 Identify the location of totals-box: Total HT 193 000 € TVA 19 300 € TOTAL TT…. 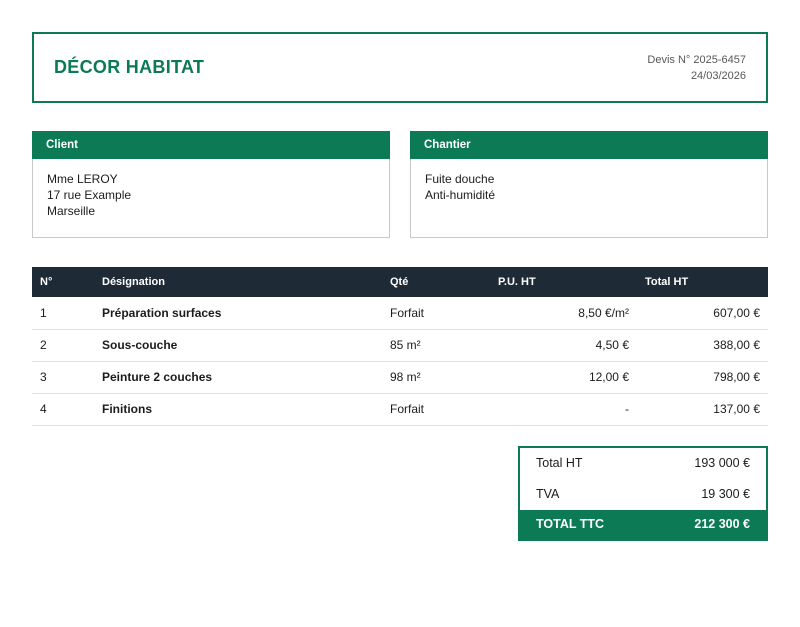
(643, 493).